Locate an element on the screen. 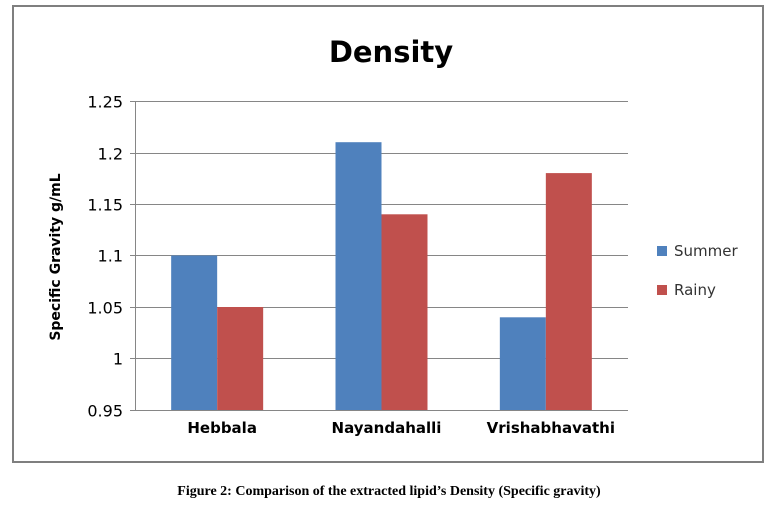  legend-swatch-rainy is located at coordinates (662, 290).